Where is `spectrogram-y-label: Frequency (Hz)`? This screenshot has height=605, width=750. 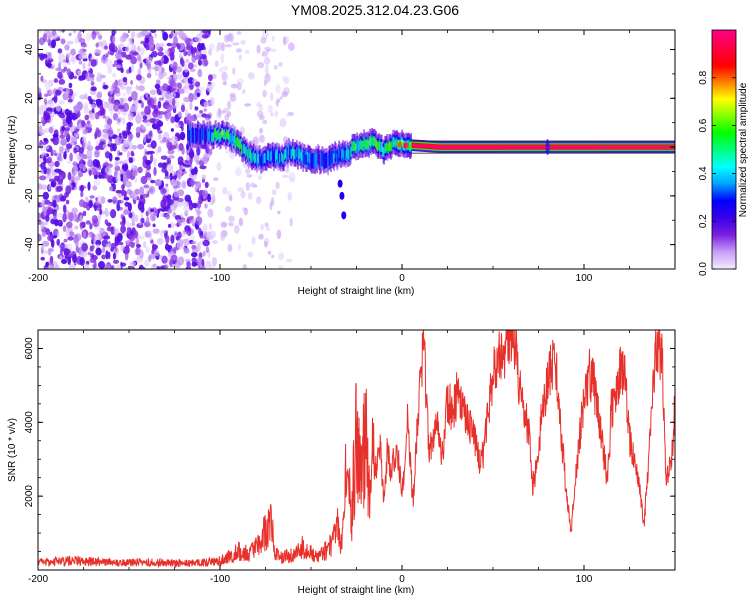
spectrogram-y-label: Frequency (Hz) is located at coordinates (12, 150).